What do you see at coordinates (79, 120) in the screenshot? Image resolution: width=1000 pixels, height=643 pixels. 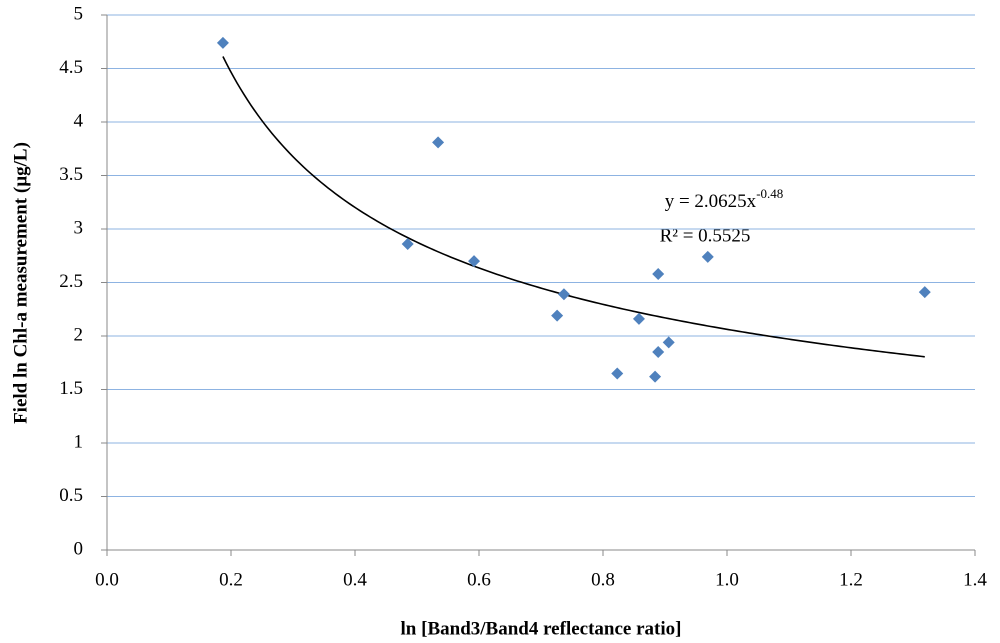 I see `y-tick-label: 4` at bounding box center [79, 120].